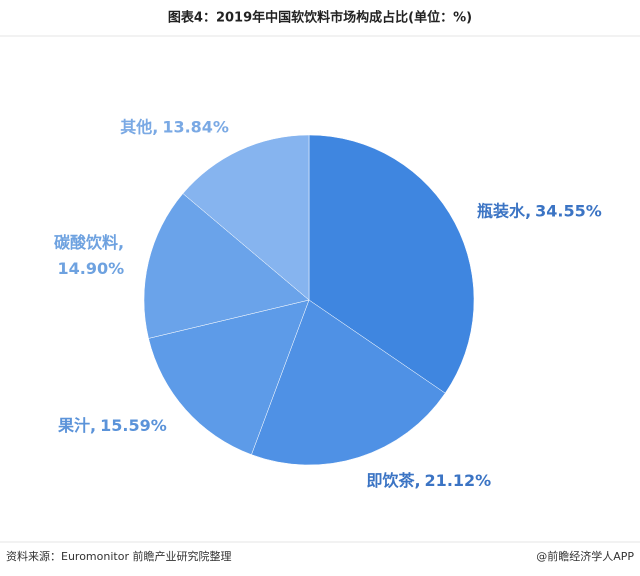 The width and height of the screenshot is (640, 576). I want to click on source: 资料来源：Euromonitor 前瞻产业研究院整理, so click(118, 556).